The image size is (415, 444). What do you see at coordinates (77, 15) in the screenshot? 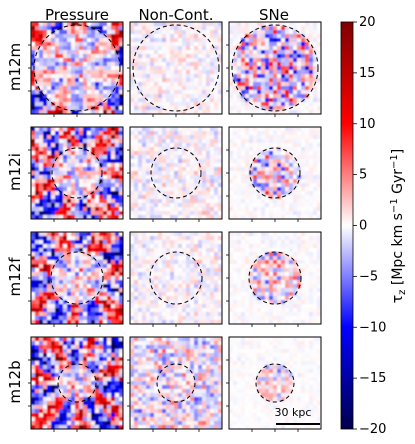
I see `col-title-pressure: Pressure` at bounding box center [77, 15].